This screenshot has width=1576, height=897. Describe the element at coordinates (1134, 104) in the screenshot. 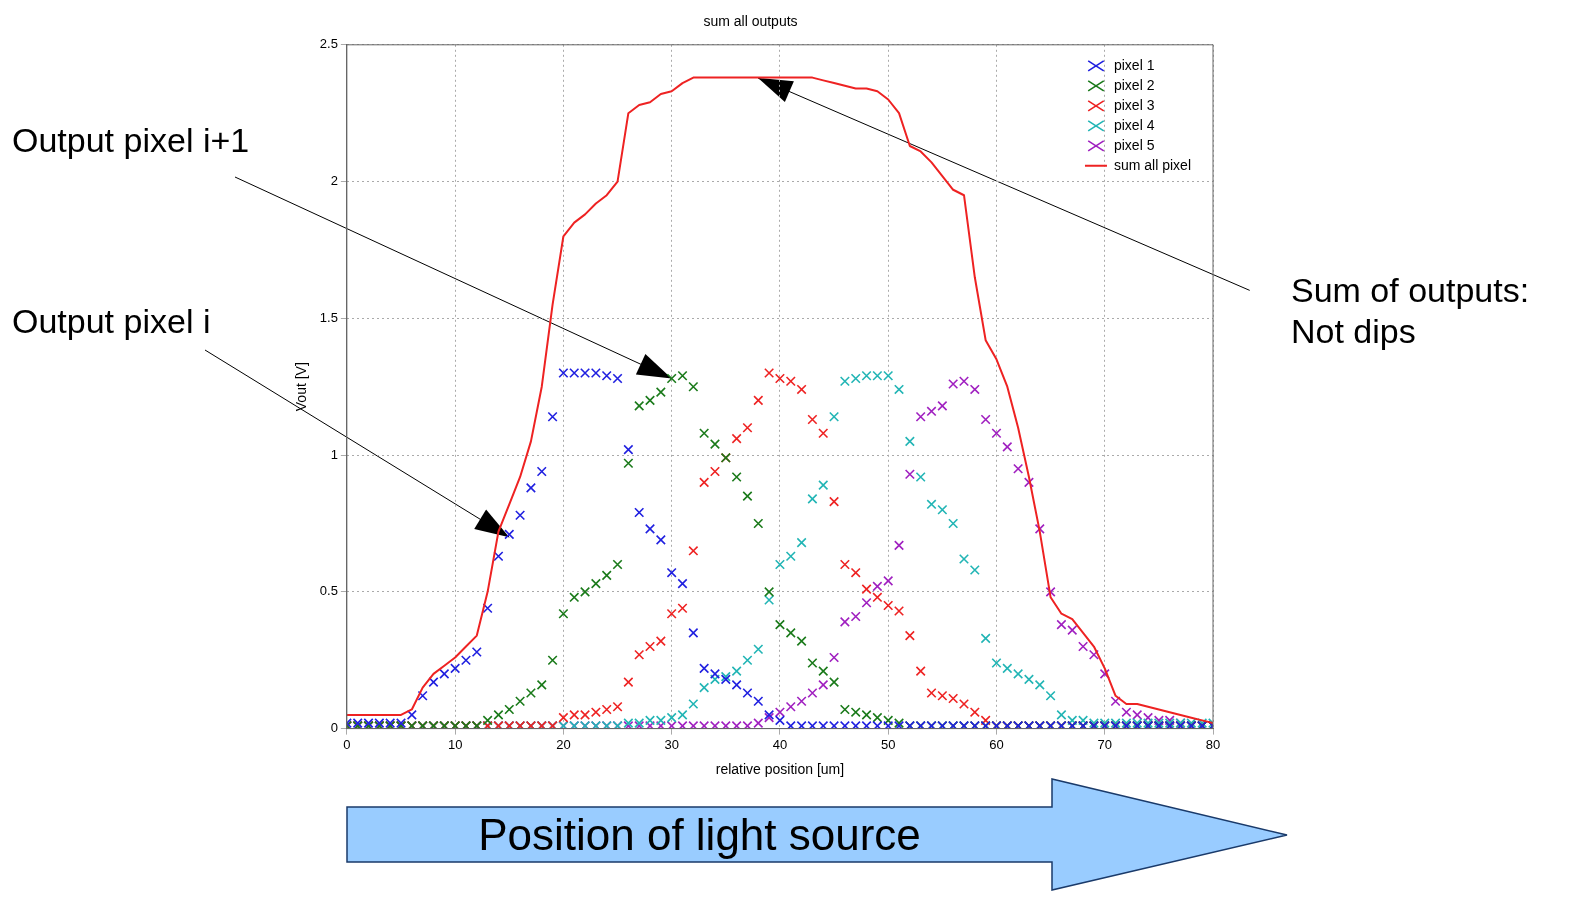

I see `legend-label: pixel 3` at that location.